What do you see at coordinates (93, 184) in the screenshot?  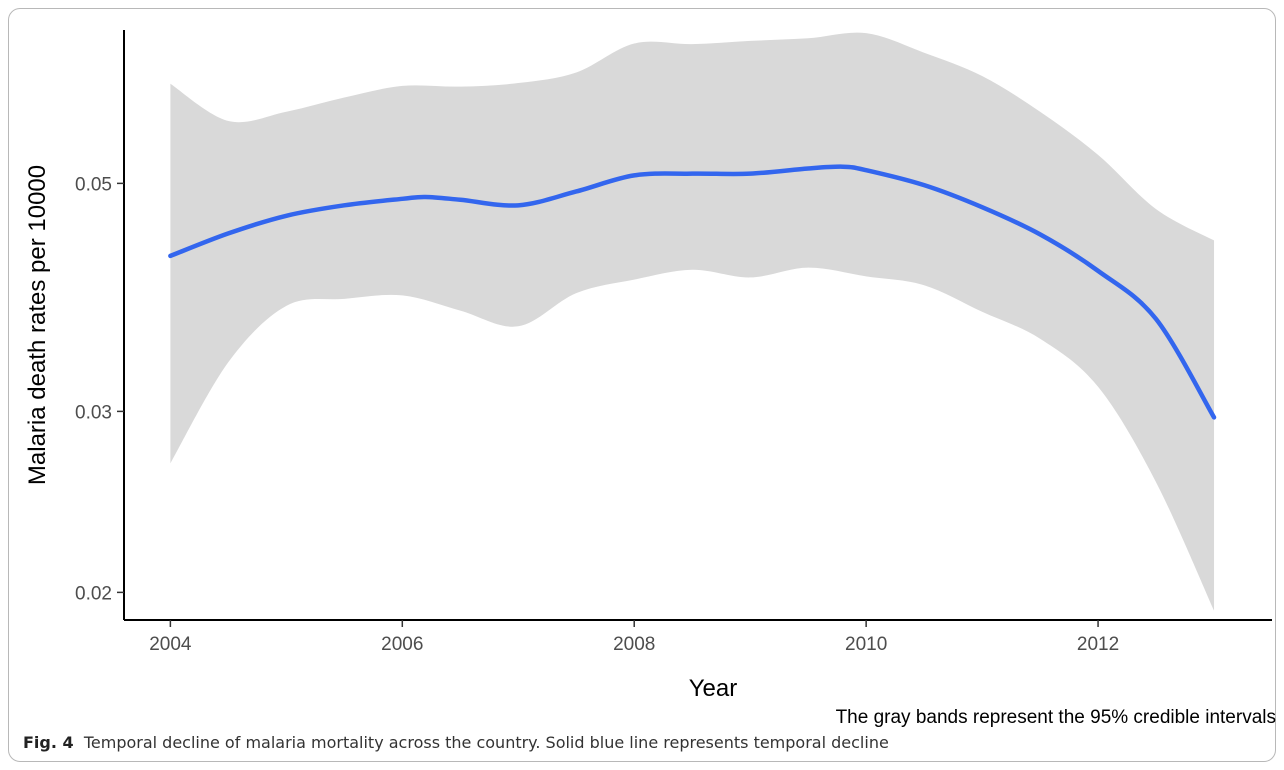 I see `y-tick-label: 0.05` at bounding box center [93, 184].